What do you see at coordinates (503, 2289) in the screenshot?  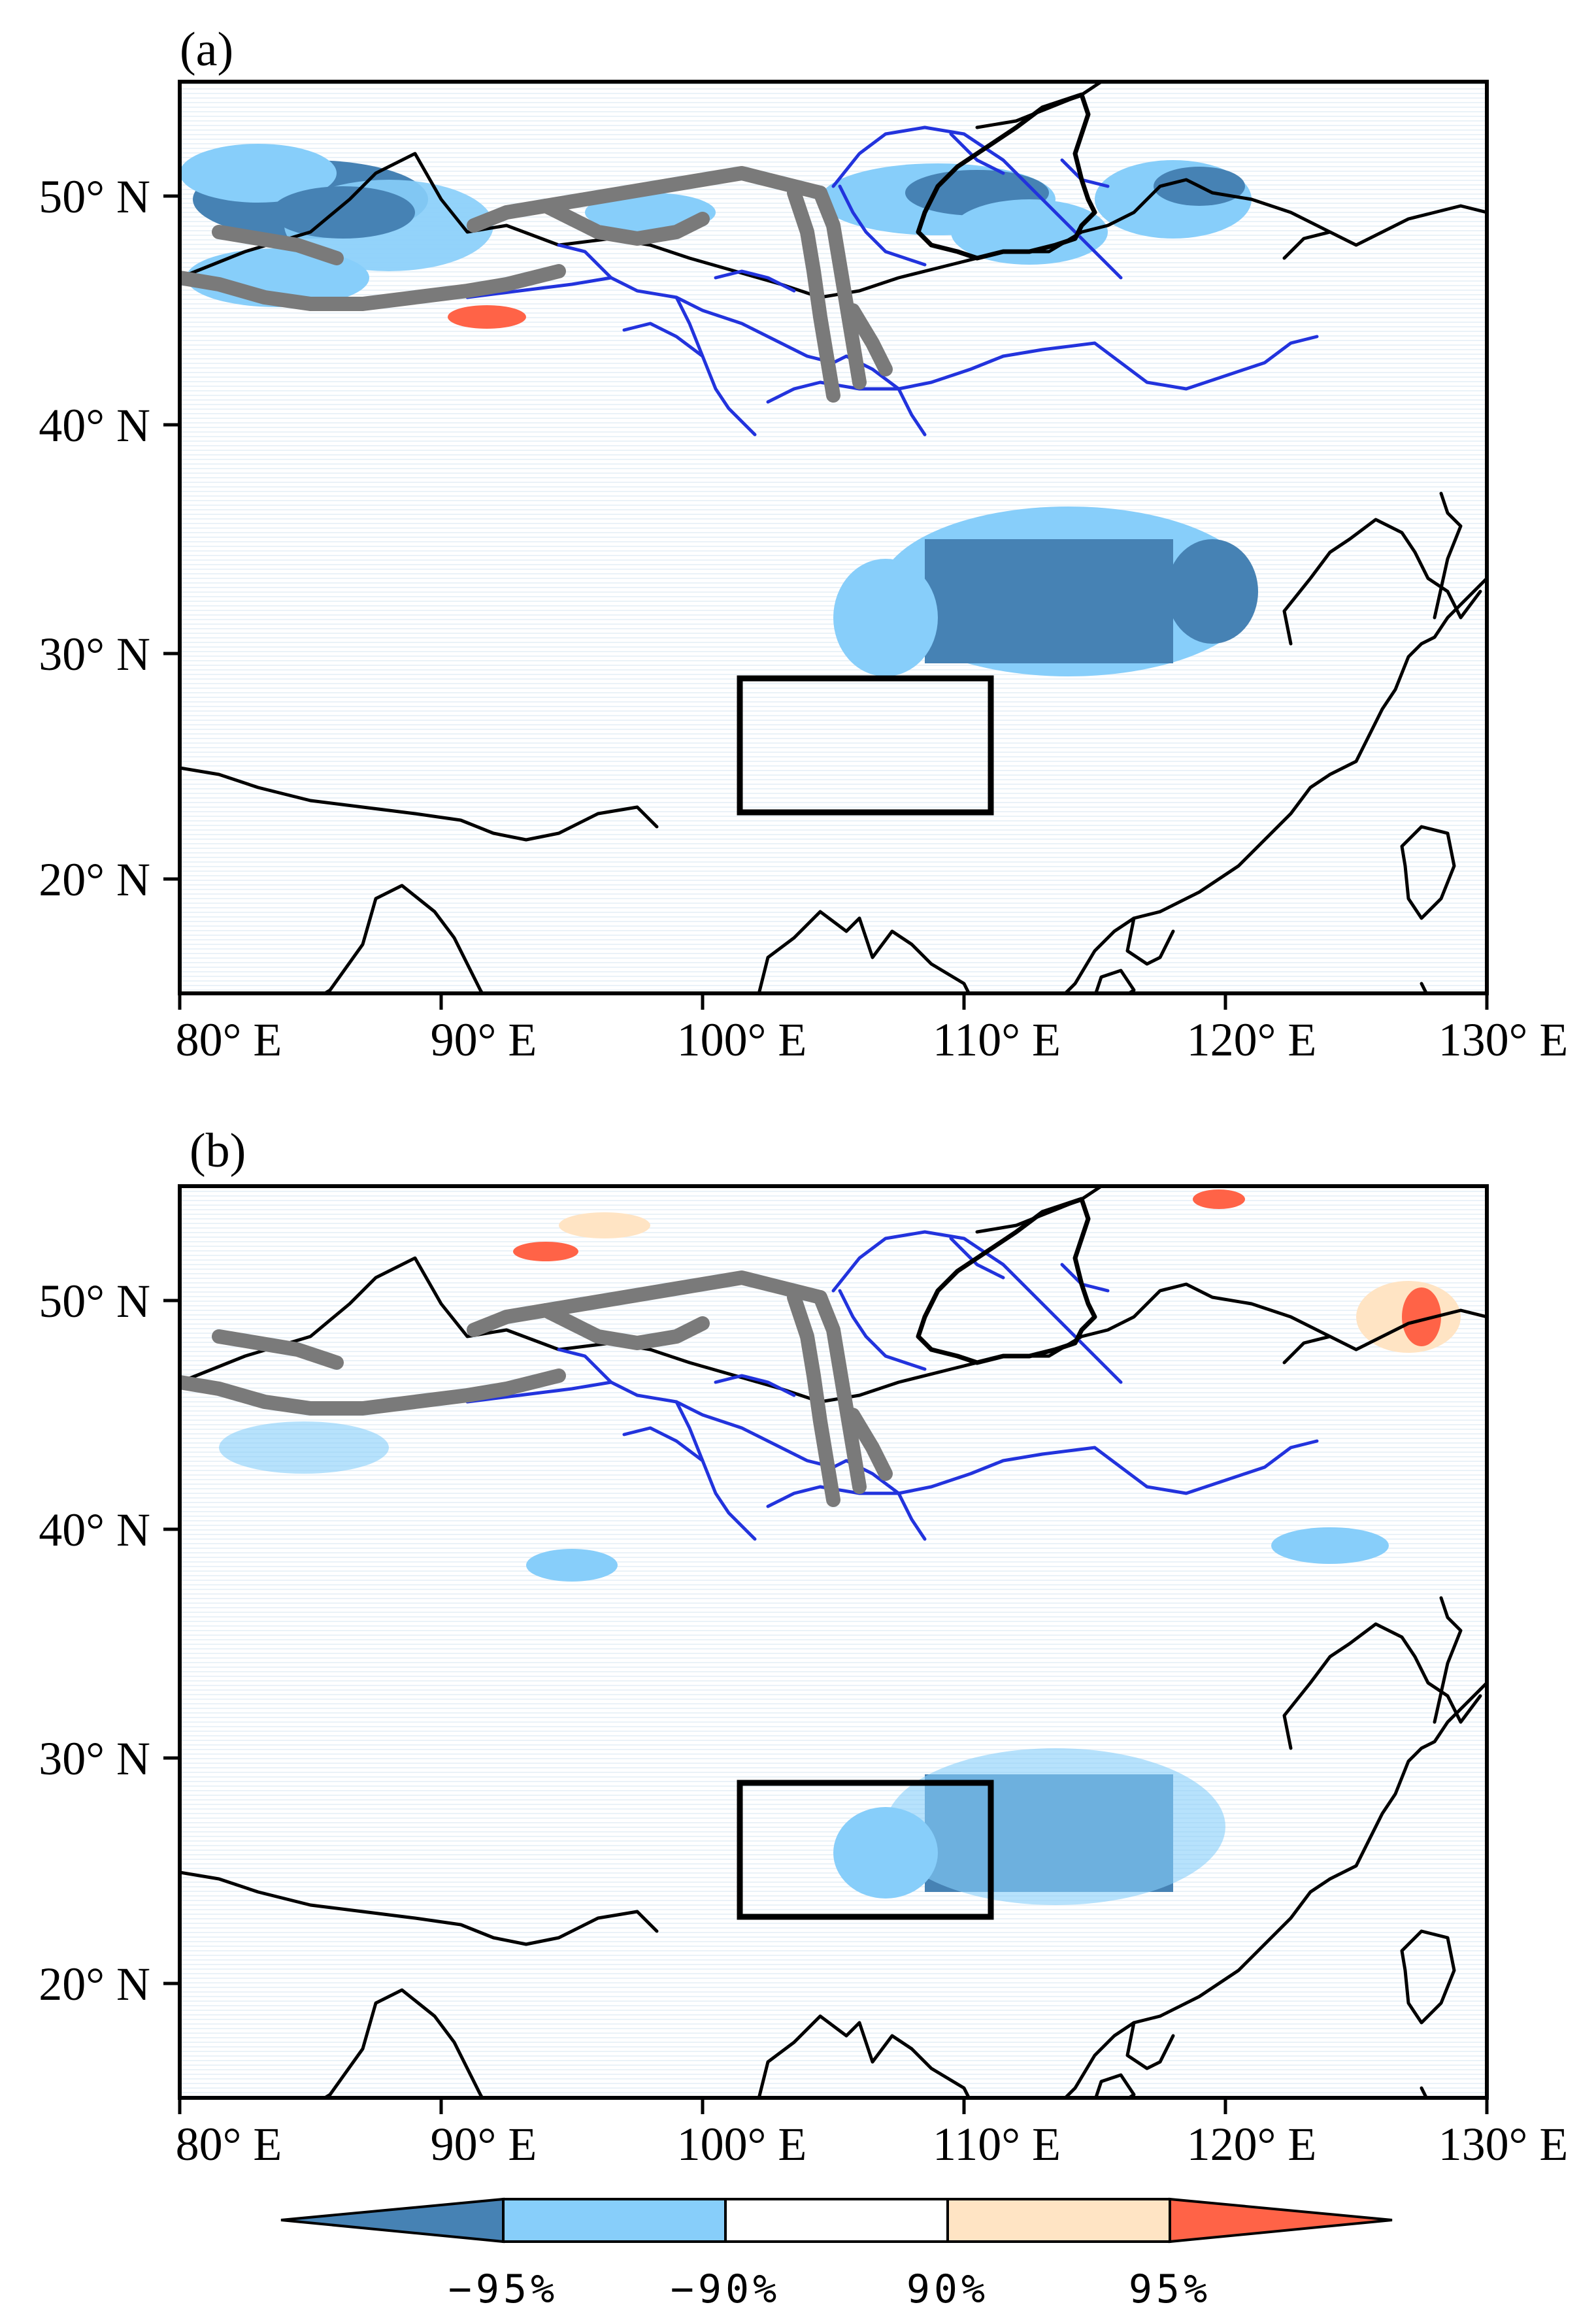 I see `colorbar-label: −95%` at bounding box center [503, 2289].